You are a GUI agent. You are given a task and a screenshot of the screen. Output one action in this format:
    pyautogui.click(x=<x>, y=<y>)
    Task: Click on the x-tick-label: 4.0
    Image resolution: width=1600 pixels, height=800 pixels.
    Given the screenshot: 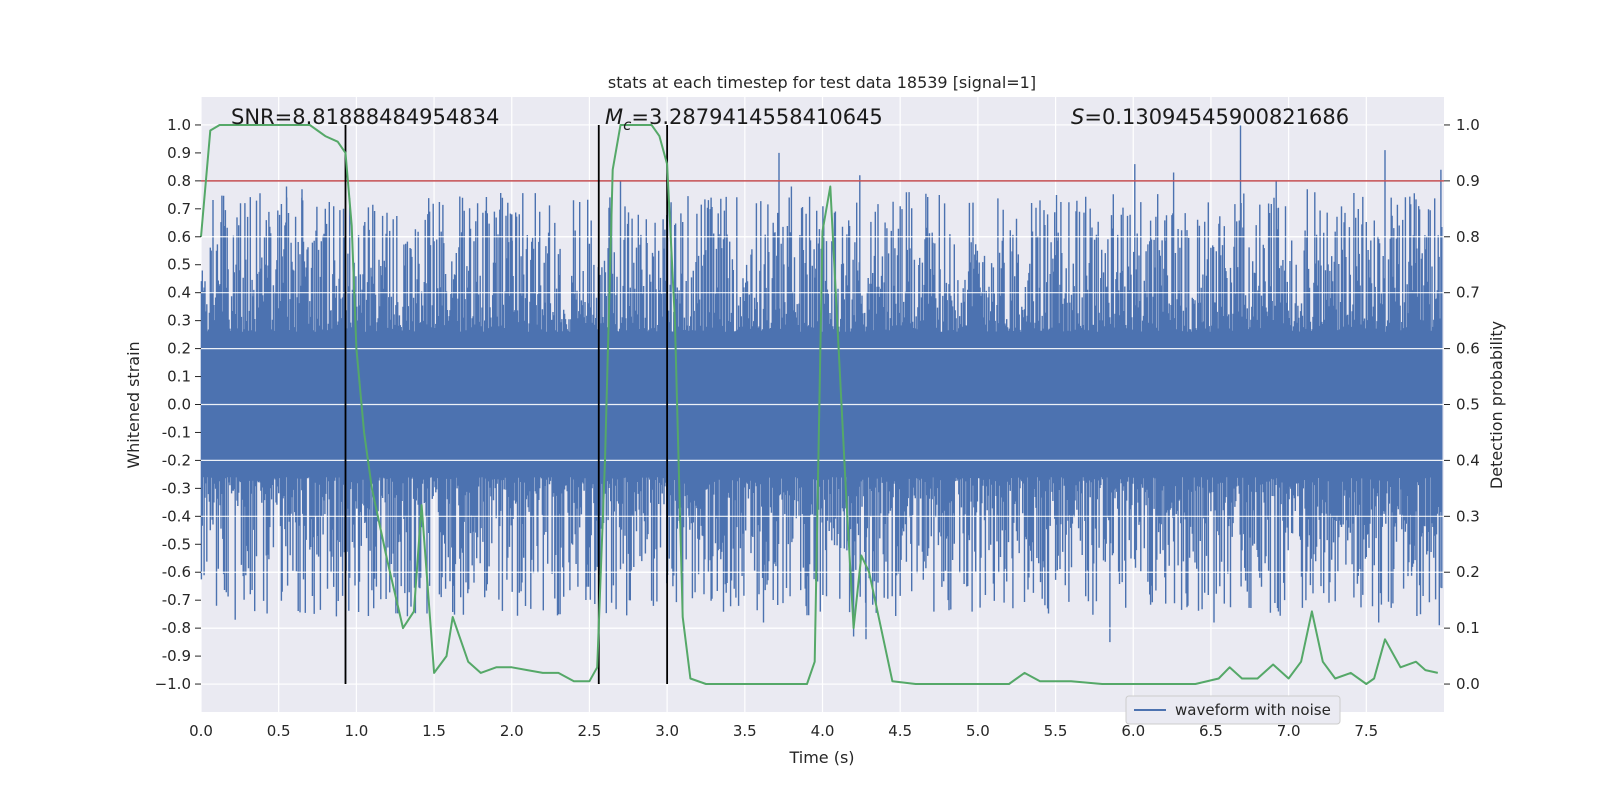 What is the action you would take?
    pyautogui.click(x=823, y=731)
    